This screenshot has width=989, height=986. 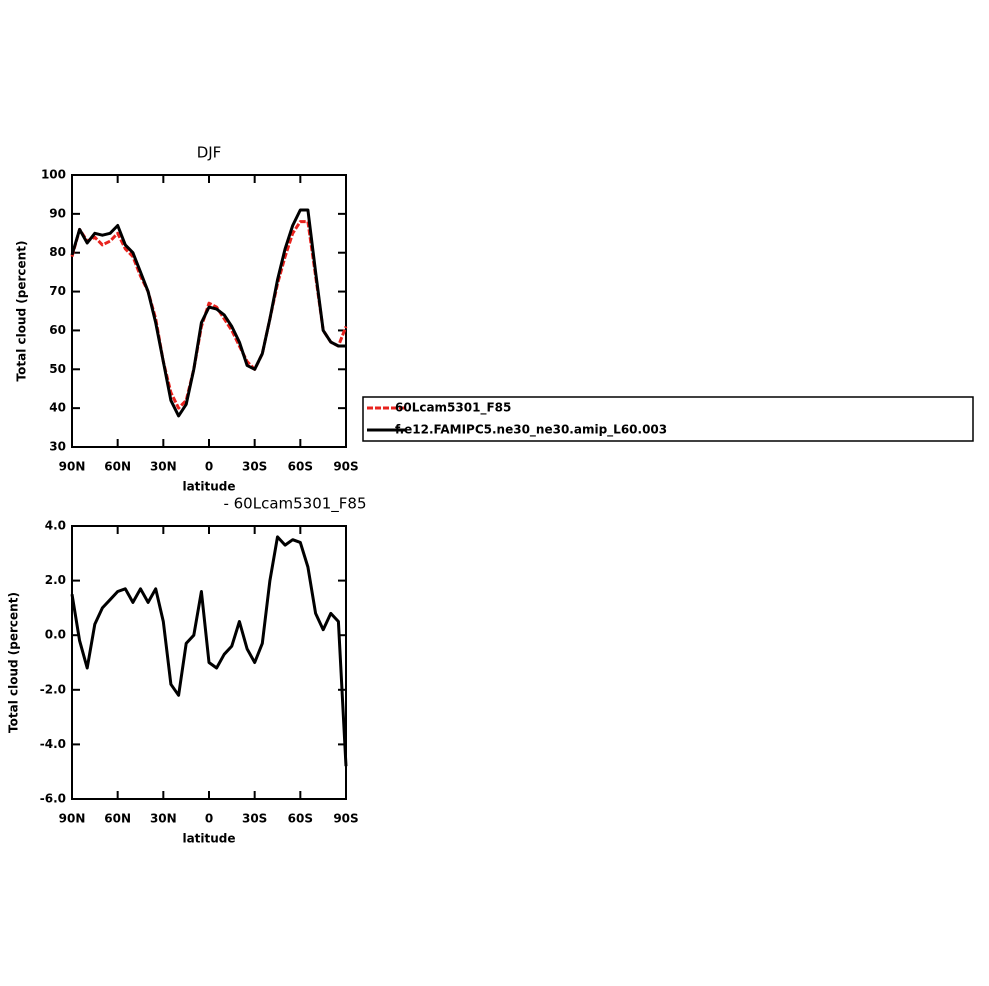 What do you see at coordinates (531, 430) in the screenshot?
I see `legend-label: f.e12.FAMIPC5.ne30_ne30.amip_L60.003` at bounding box center [531, 430].